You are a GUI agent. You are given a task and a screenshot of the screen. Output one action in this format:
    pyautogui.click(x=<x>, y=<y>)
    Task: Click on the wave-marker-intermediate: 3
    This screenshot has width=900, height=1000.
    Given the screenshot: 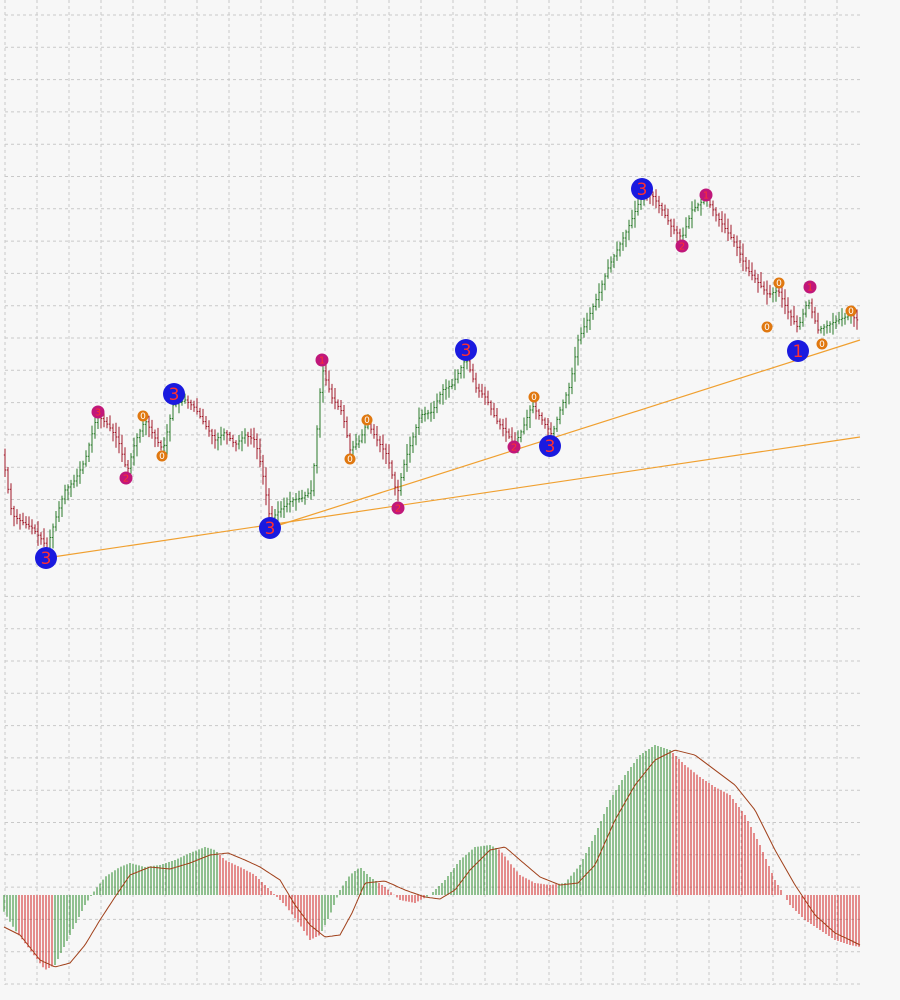 What is the action you would take?
    pyautogui.click(x=98, y=412)
    